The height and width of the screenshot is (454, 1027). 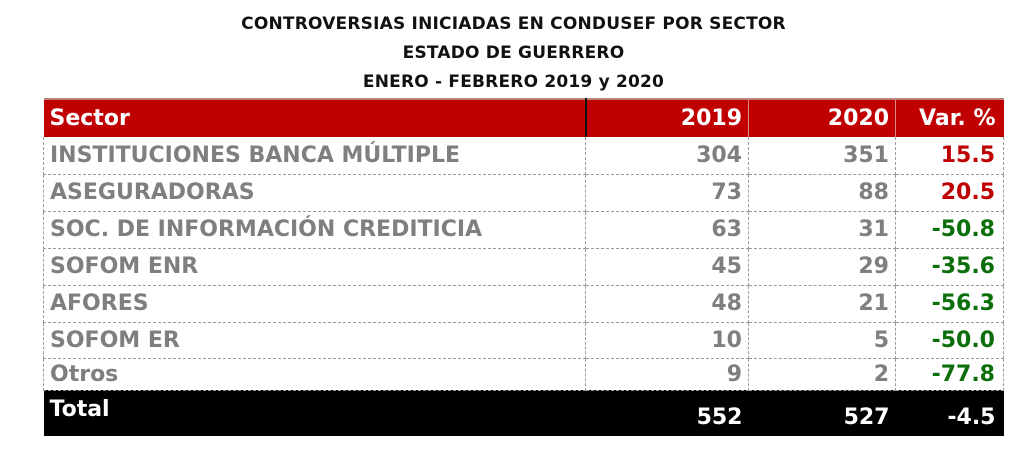 What do you see at coordinates (79, 409) in the screenshot?
I see `total-label: Total` at bounding box center [79, 409].